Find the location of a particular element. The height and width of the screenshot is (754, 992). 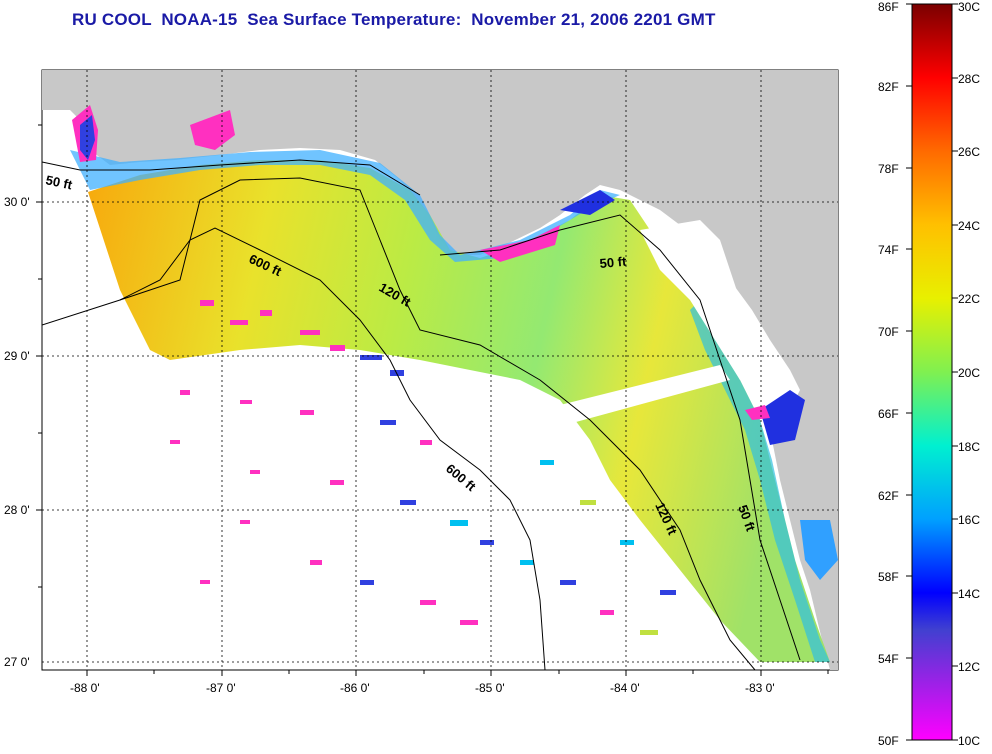

colorbar-c-label: 30C is located at coordinates (969, 7).